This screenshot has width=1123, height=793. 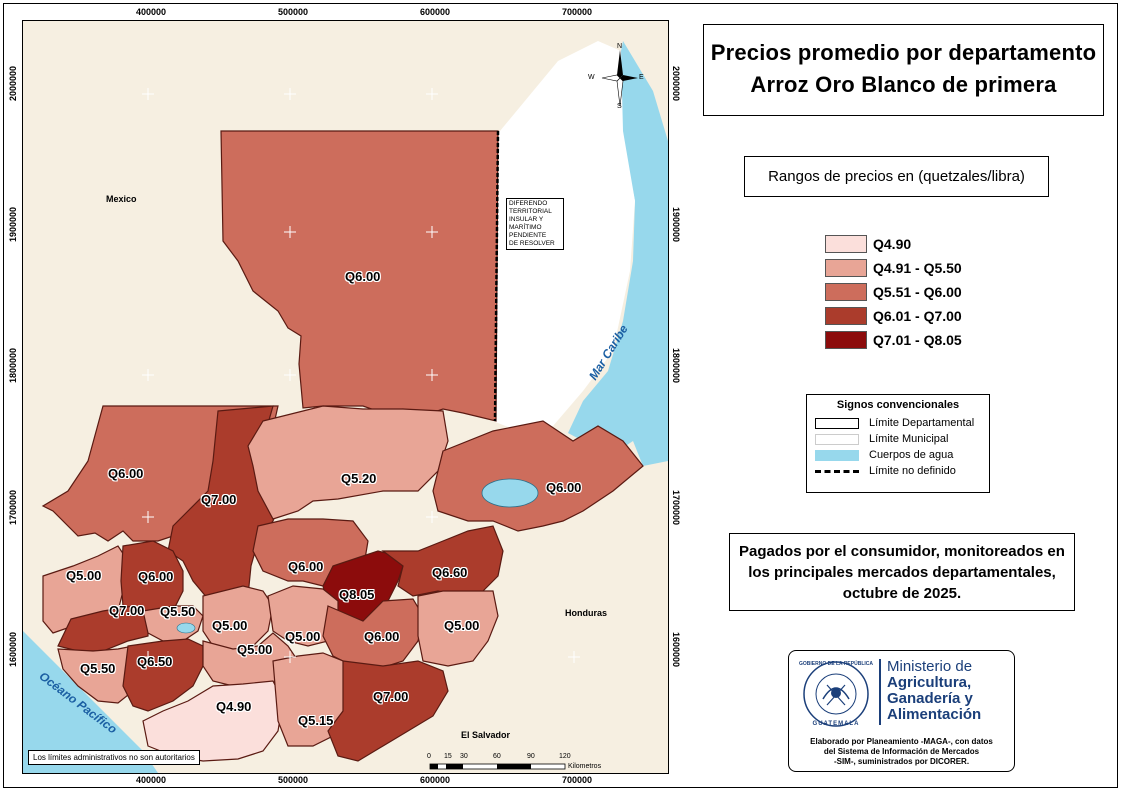 What do you see at coordinates (917, 316) in the screenshot?
I see `legend-label: Q6.01 - Q7.00` at bounding box center [917, 316].